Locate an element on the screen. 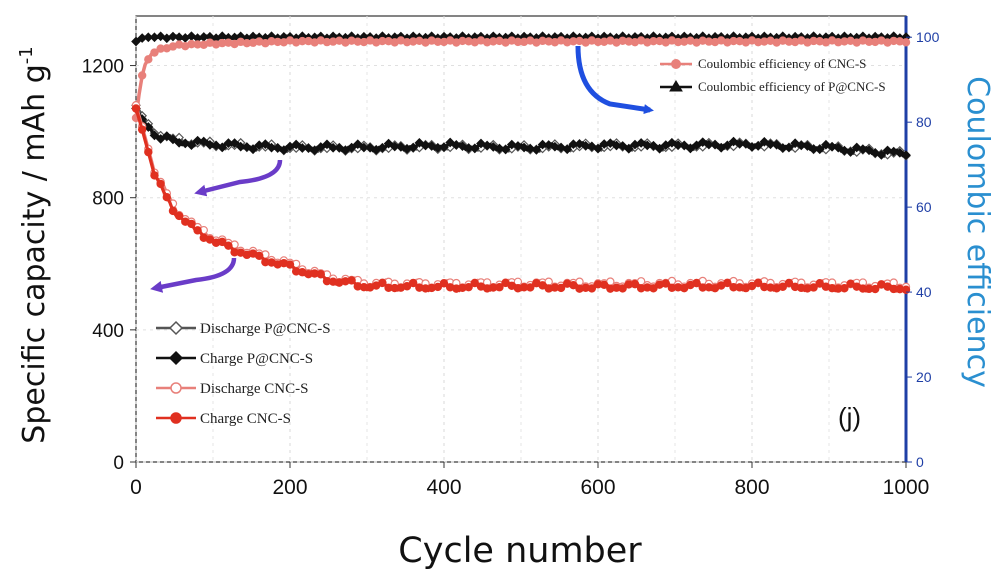 This screenshot has height=572, width=995. y-axis-left-title: Specific capacity / mAh g-1 is located at coordinates (34, 244).